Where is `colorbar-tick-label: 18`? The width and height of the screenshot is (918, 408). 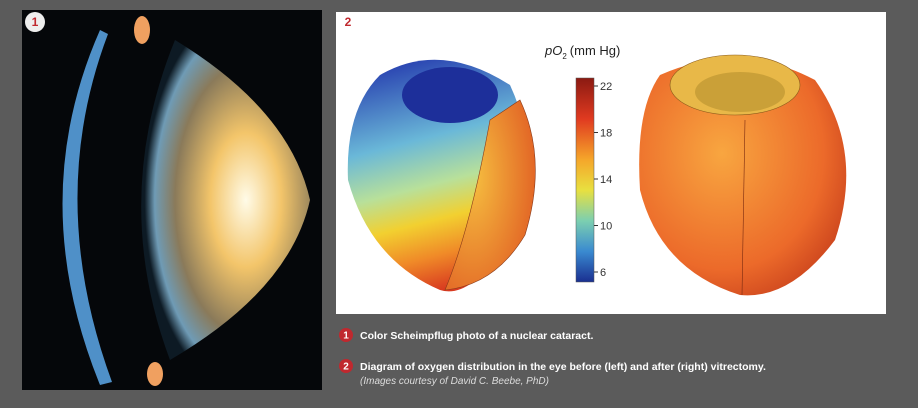 colorbar-tick-label: 18 is located at coordinates (606, 134).